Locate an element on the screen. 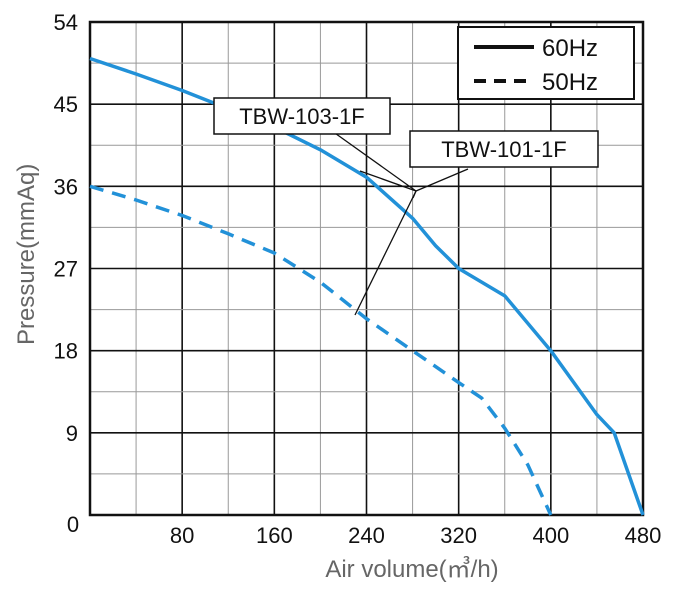 Image resolution: width=676 pixels, height=589 pixels. x-tick-label: 160 is located at coordinates (274, 535).